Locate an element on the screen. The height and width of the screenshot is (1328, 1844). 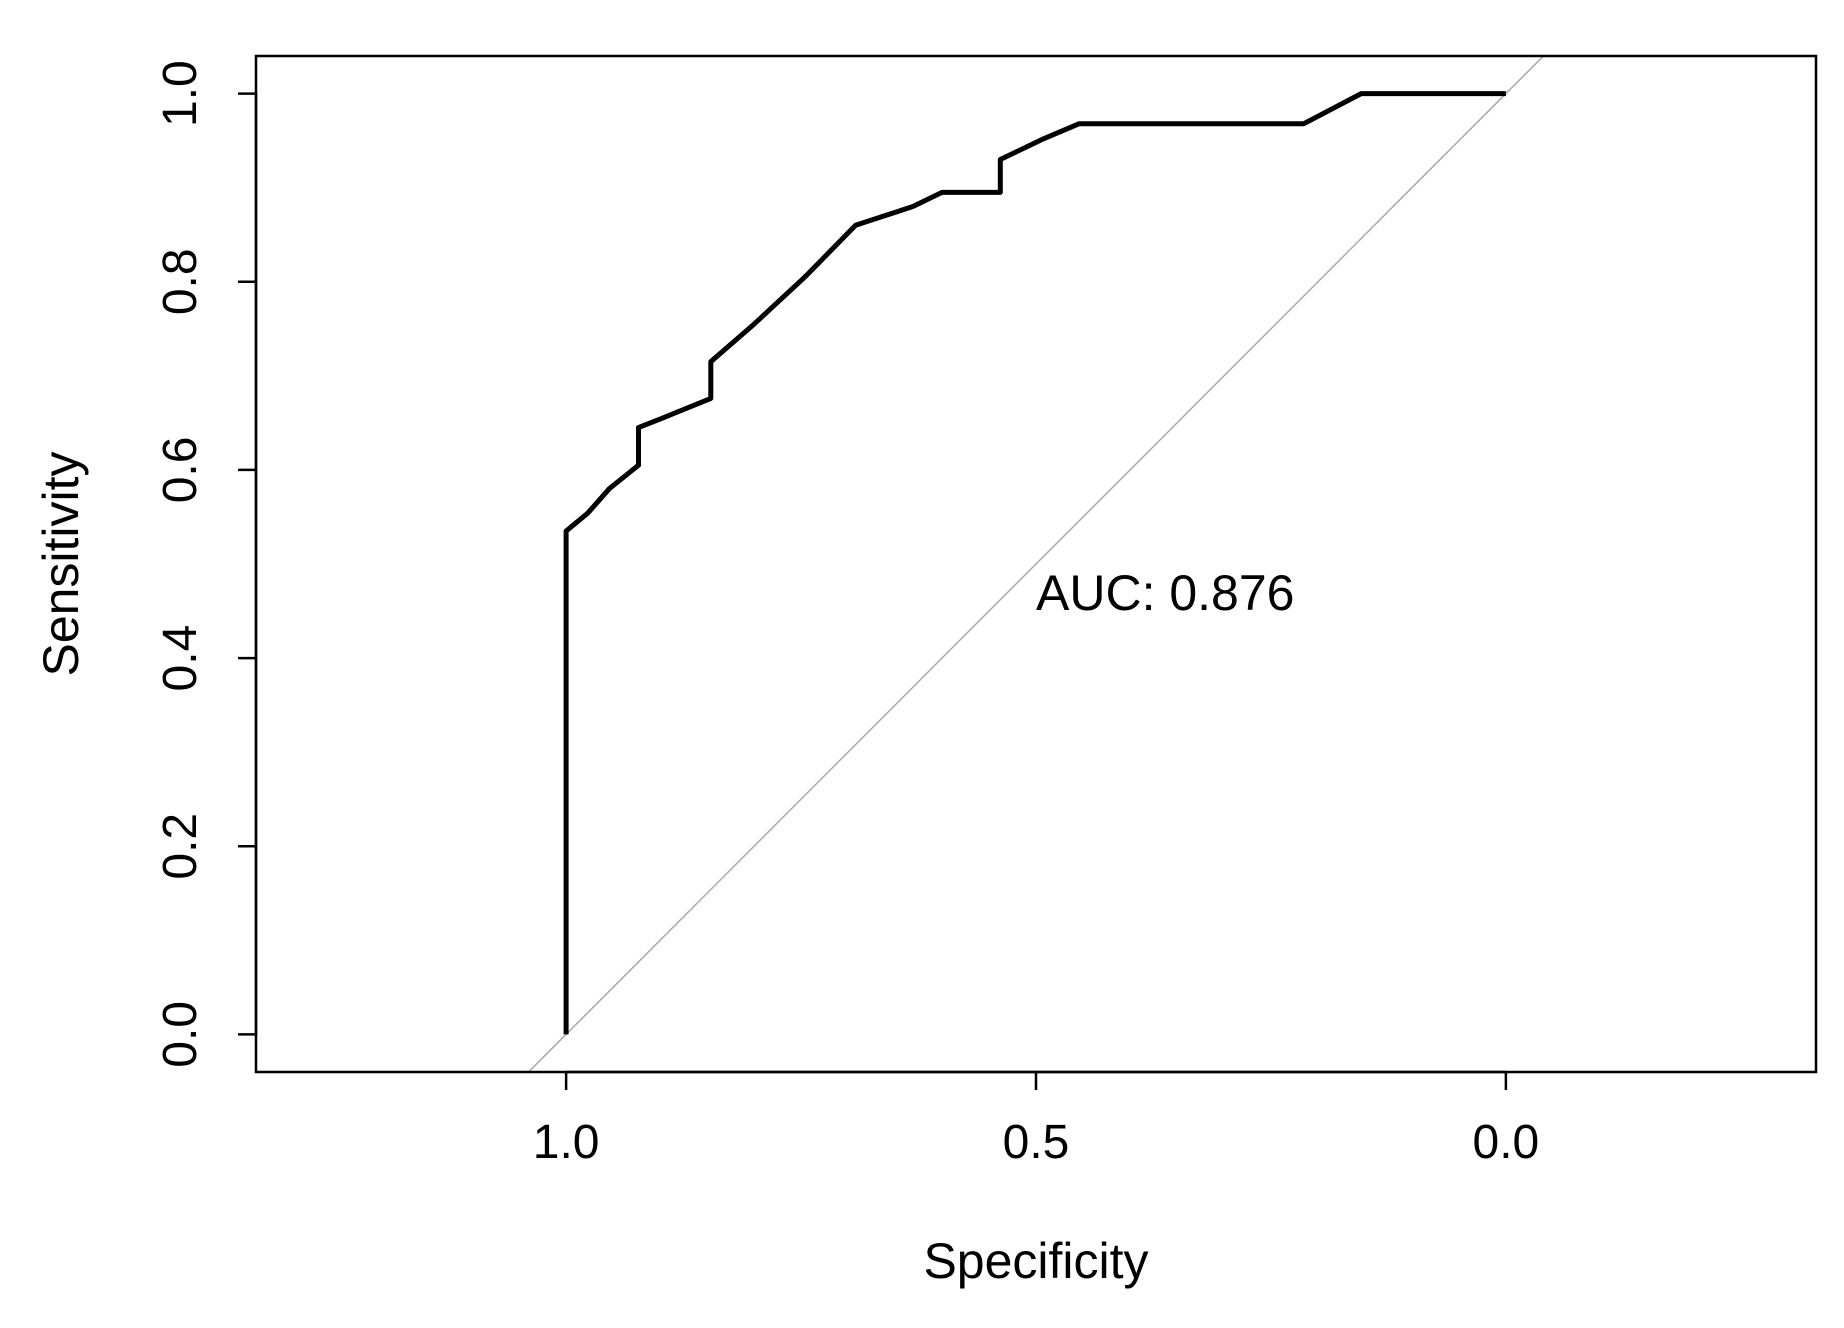
y-tick-label: 0.0 is located at coordinates (180, 1034).